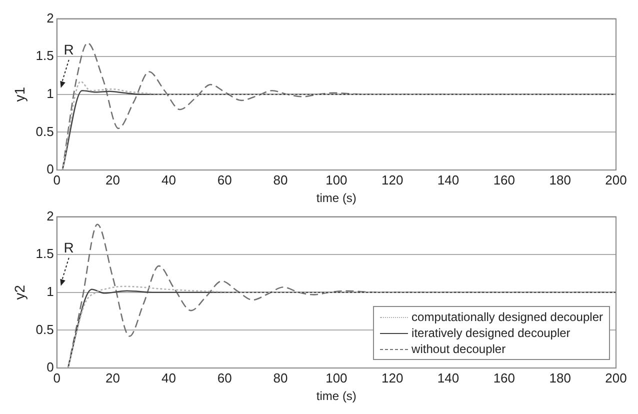 The width and height of the screenshot is (638, 414). I want to click on legend-label: without decoupler, so click(459, 349).